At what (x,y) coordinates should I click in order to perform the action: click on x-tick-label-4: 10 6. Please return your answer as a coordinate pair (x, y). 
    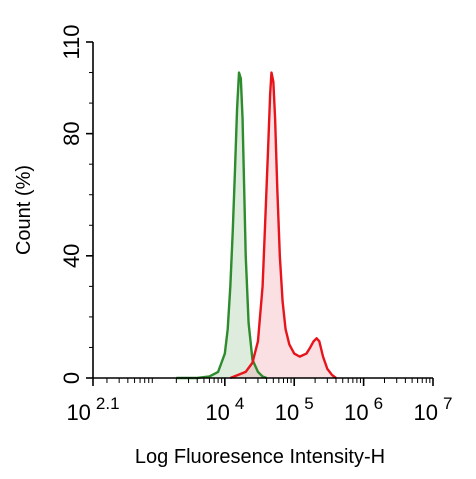
    Looking at the image, I should click on (363, 409).